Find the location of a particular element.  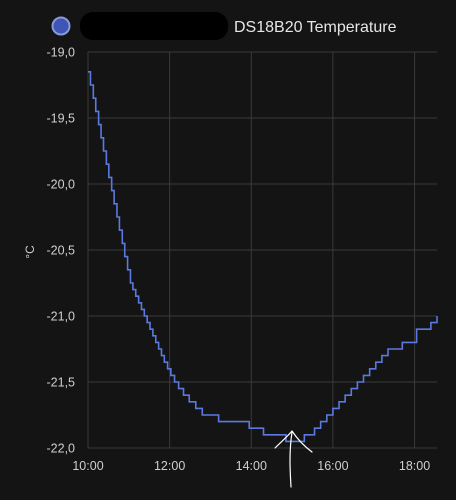

y-axis-unit-label: °C is located at coordinates (30, 252).